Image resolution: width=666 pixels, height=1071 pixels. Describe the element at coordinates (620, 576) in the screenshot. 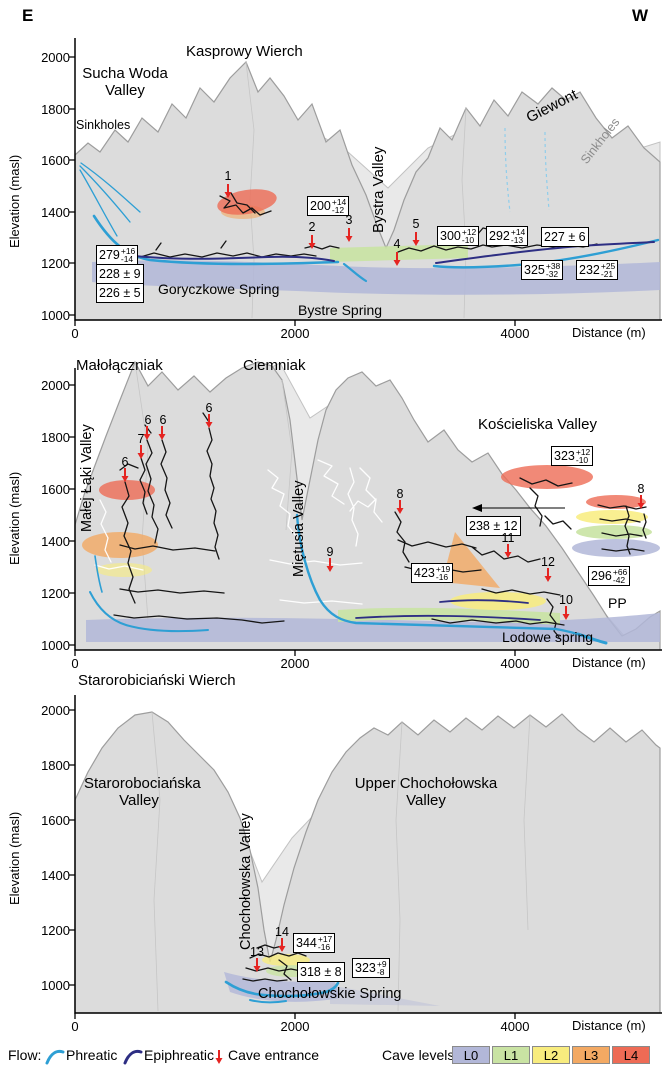

I see `age-uncertainty: +66 -42` at that location.